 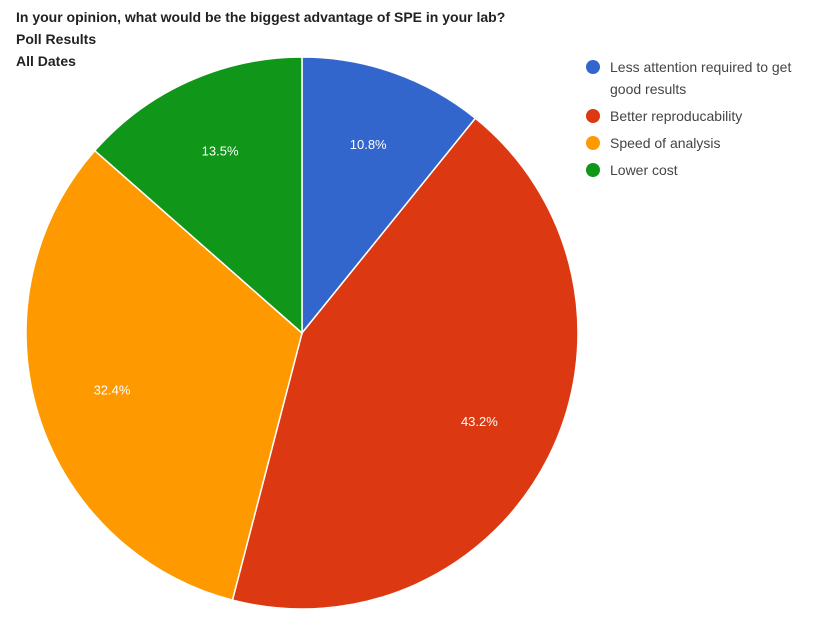 I want to click on pie-slice-label: 10.8%, so click(x=368, y=144).